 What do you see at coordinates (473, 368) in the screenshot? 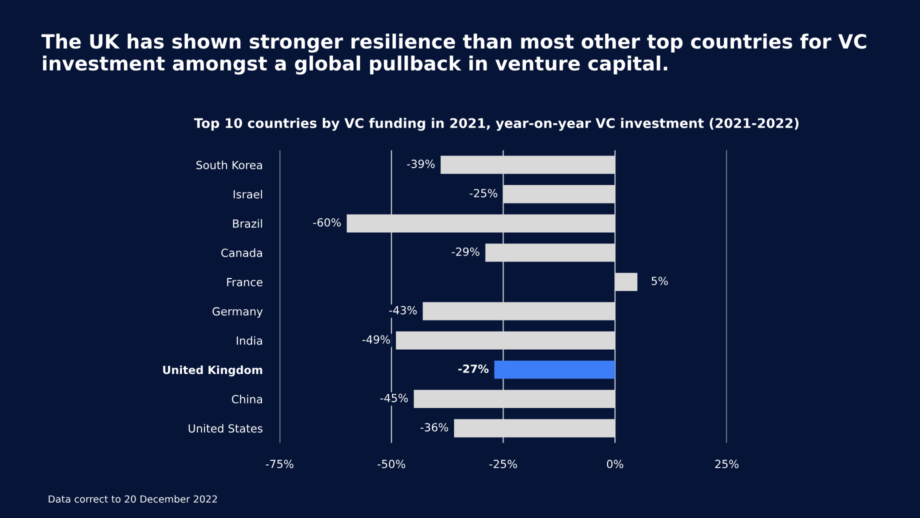
I see `data-label: -27%` at bounding box center [473, 368].